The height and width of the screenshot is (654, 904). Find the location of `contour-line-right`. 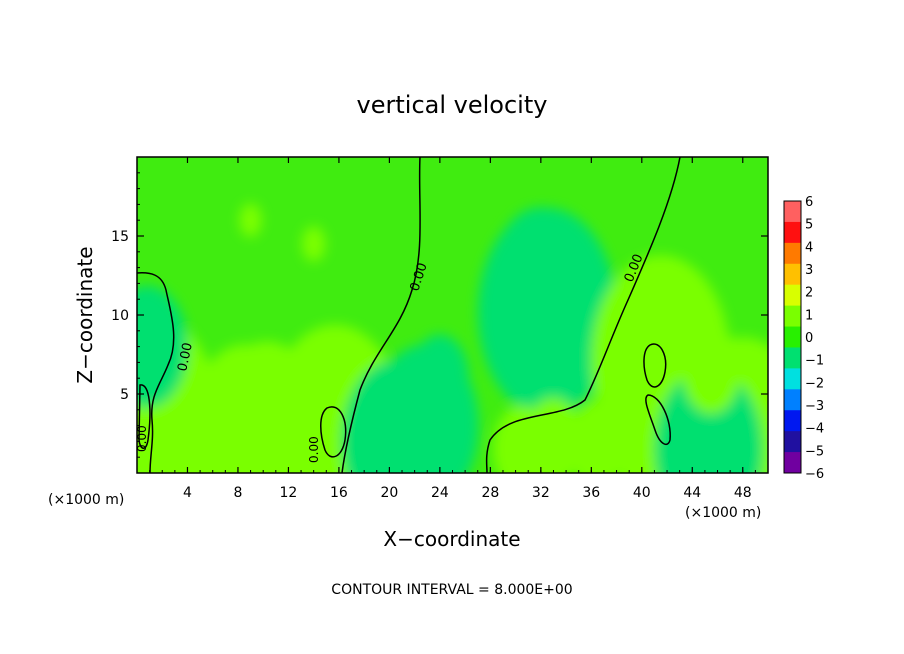

contour-line-right is located at coordinates (583, 315).